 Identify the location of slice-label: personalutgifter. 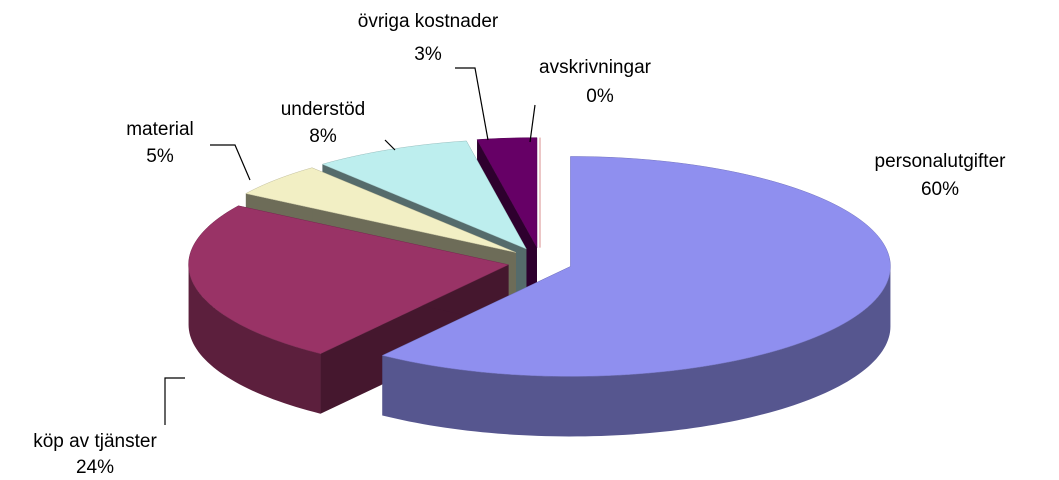
(941, 161).